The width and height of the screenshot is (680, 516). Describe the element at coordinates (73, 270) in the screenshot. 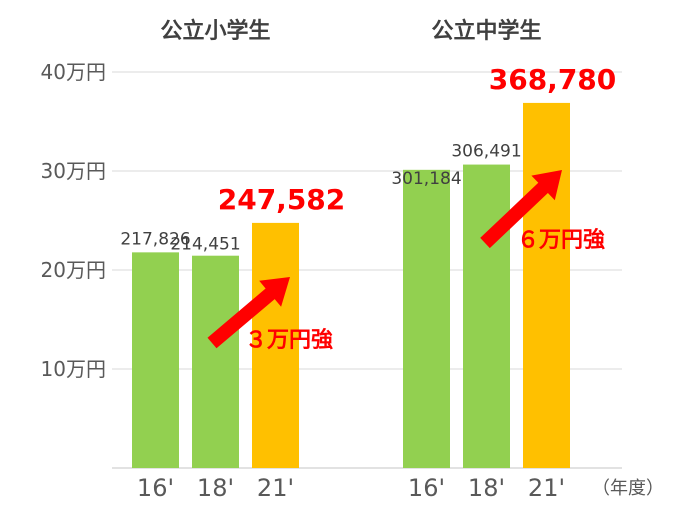

I see `y-tick-label: 20万円` at that location.